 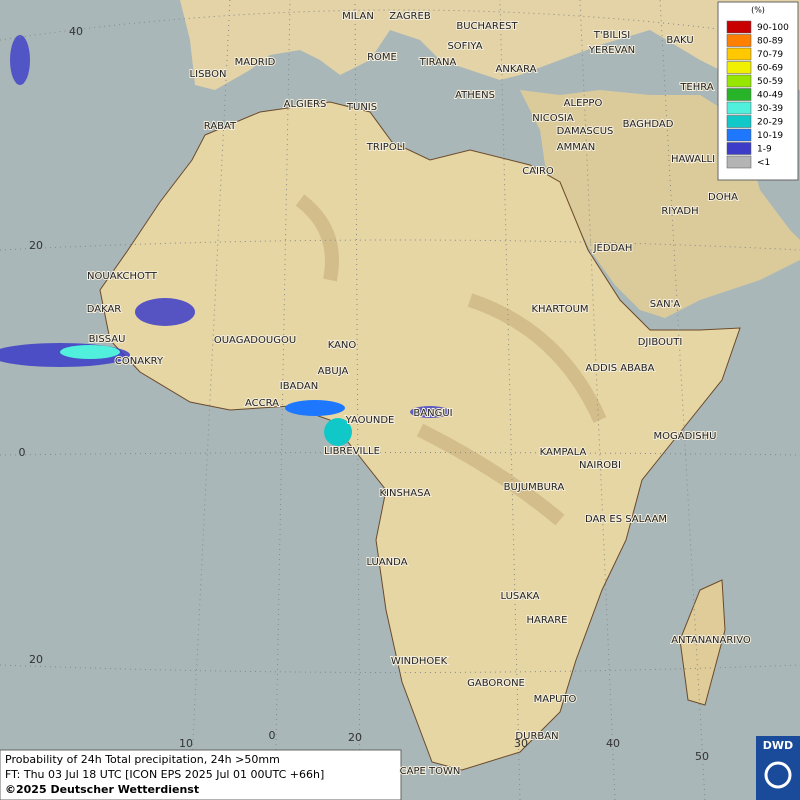 I want to click on logo-box, so click(x=778, y=768).